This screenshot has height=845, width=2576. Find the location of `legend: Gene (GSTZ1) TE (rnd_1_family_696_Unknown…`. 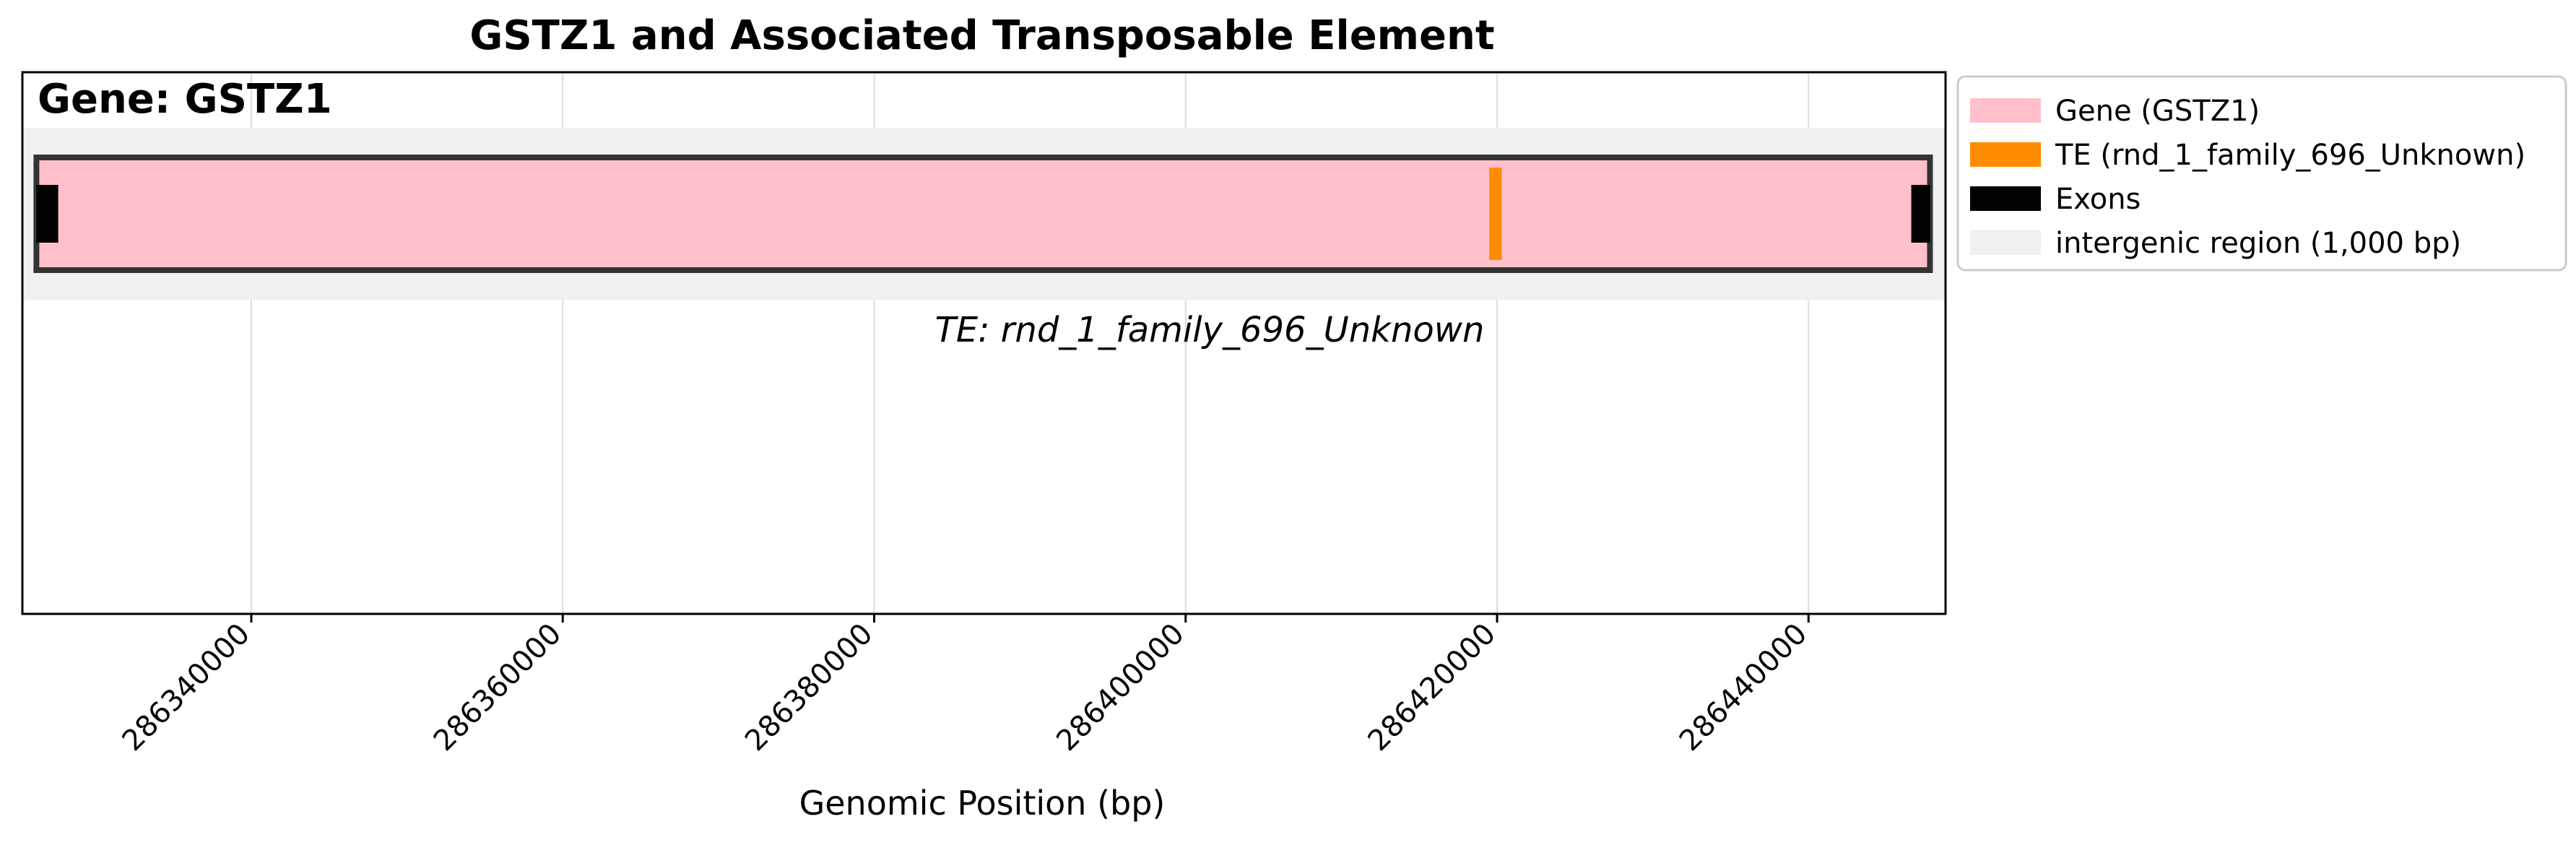

legend: Gene (GSTZ1) TE (rnd_1_family_696_Unknown… is located at coordinates (2261, 173).